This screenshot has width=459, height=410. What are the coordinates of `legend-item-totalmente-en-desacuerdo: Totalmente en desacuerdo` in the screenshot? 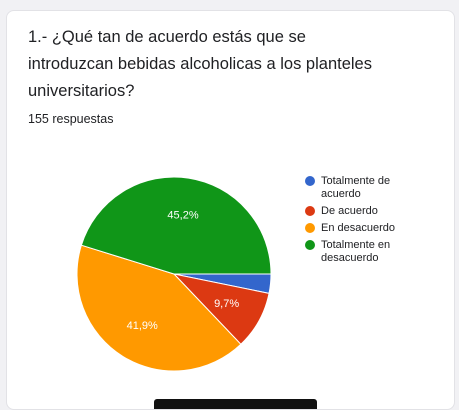 It's located at (358, 252).